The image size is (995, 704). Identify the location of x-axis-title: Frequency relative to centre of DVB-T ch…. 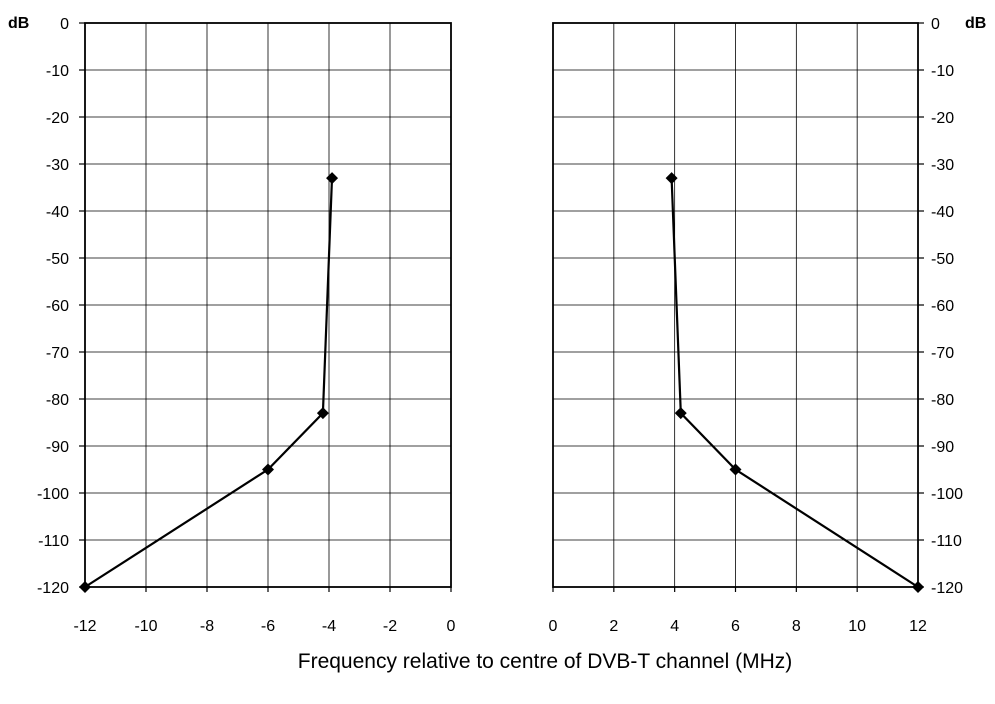
(545, 661).